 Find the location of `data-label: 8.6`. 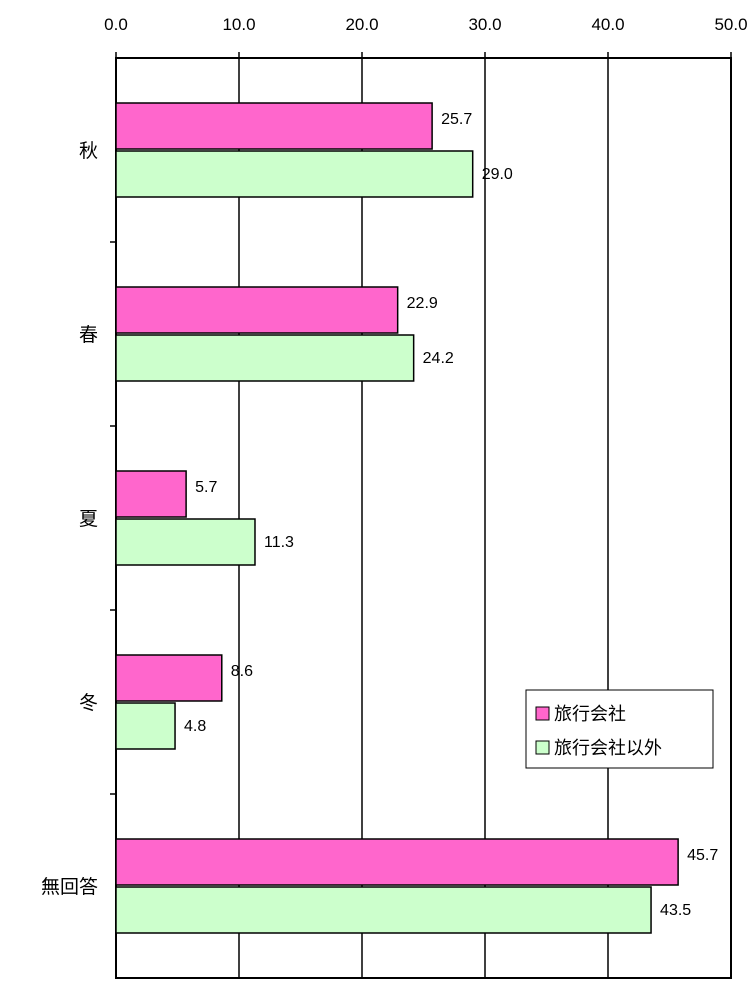

data-label: 8.6 is located at coordinates (242, 671).